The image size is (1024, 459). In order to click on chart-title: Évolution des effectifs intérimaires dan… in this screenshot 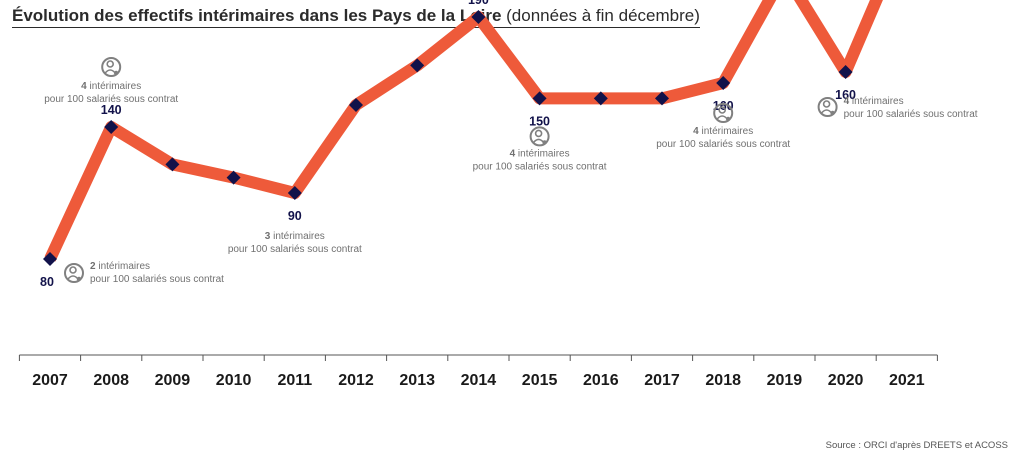, I will do `click(356, 17)`.